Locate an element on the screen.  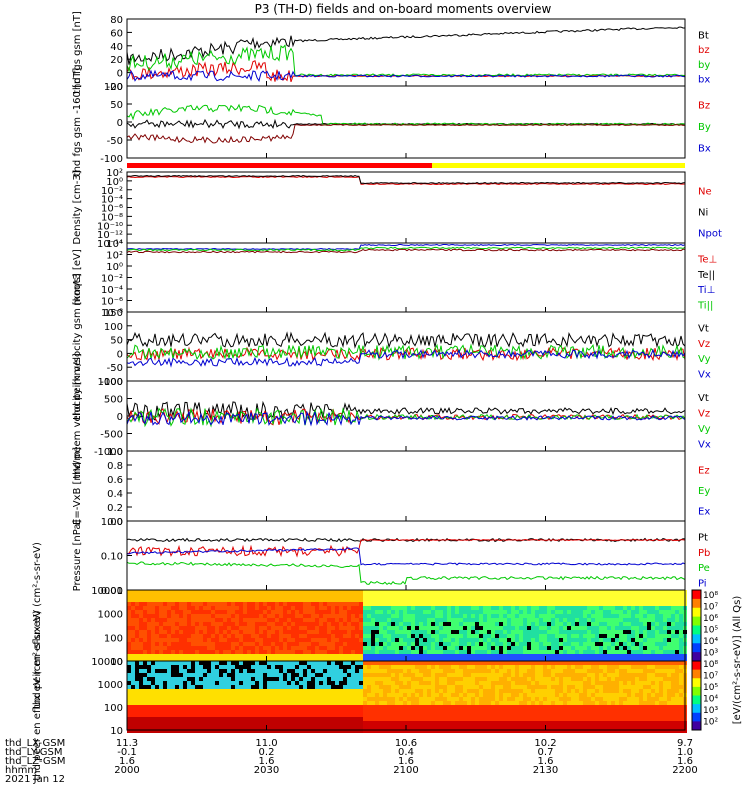
ytick-label: -1000 is located at coordinates (108, 452).